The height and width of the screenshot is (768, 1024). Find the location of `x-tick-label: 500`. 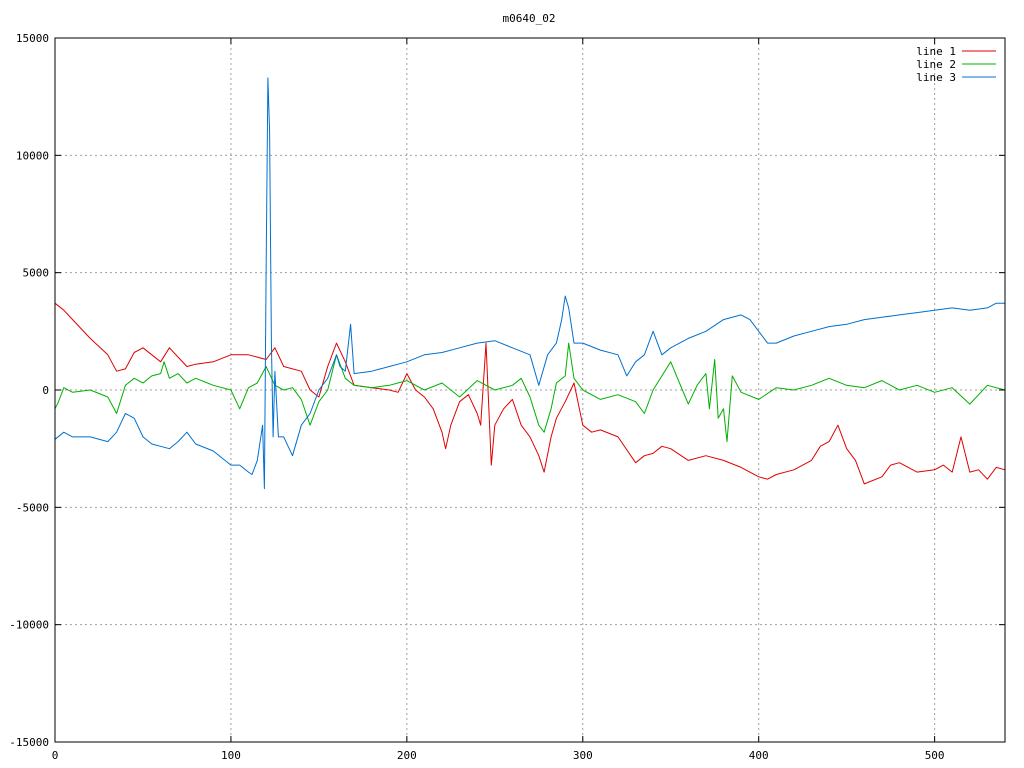

x-tick-label: 500 is located at coordinates (935, 755).